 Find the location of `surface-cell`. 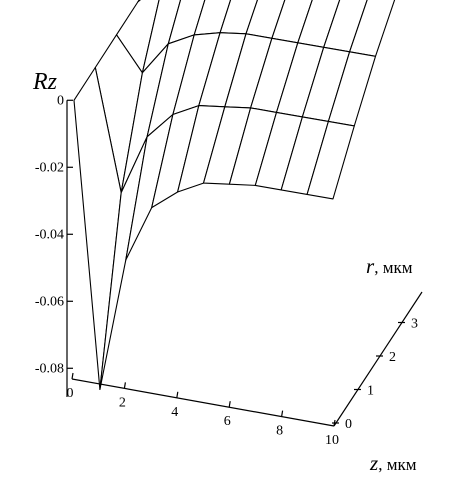

surface-cell is located at coordinates (330, 160).